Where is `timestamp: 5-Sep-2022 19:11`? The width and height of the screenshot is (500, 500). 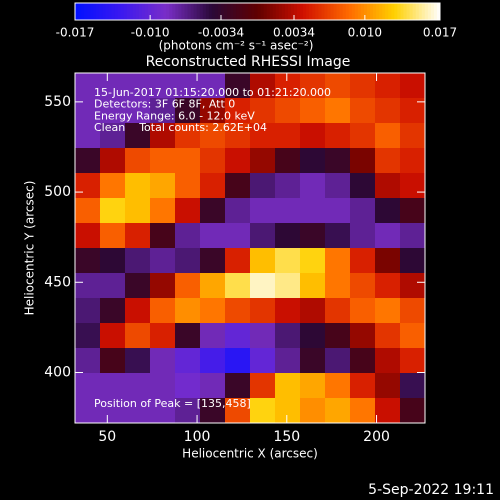 timestamp: 5-Sep-2022 19:11 is located at coordinates (431, 490).